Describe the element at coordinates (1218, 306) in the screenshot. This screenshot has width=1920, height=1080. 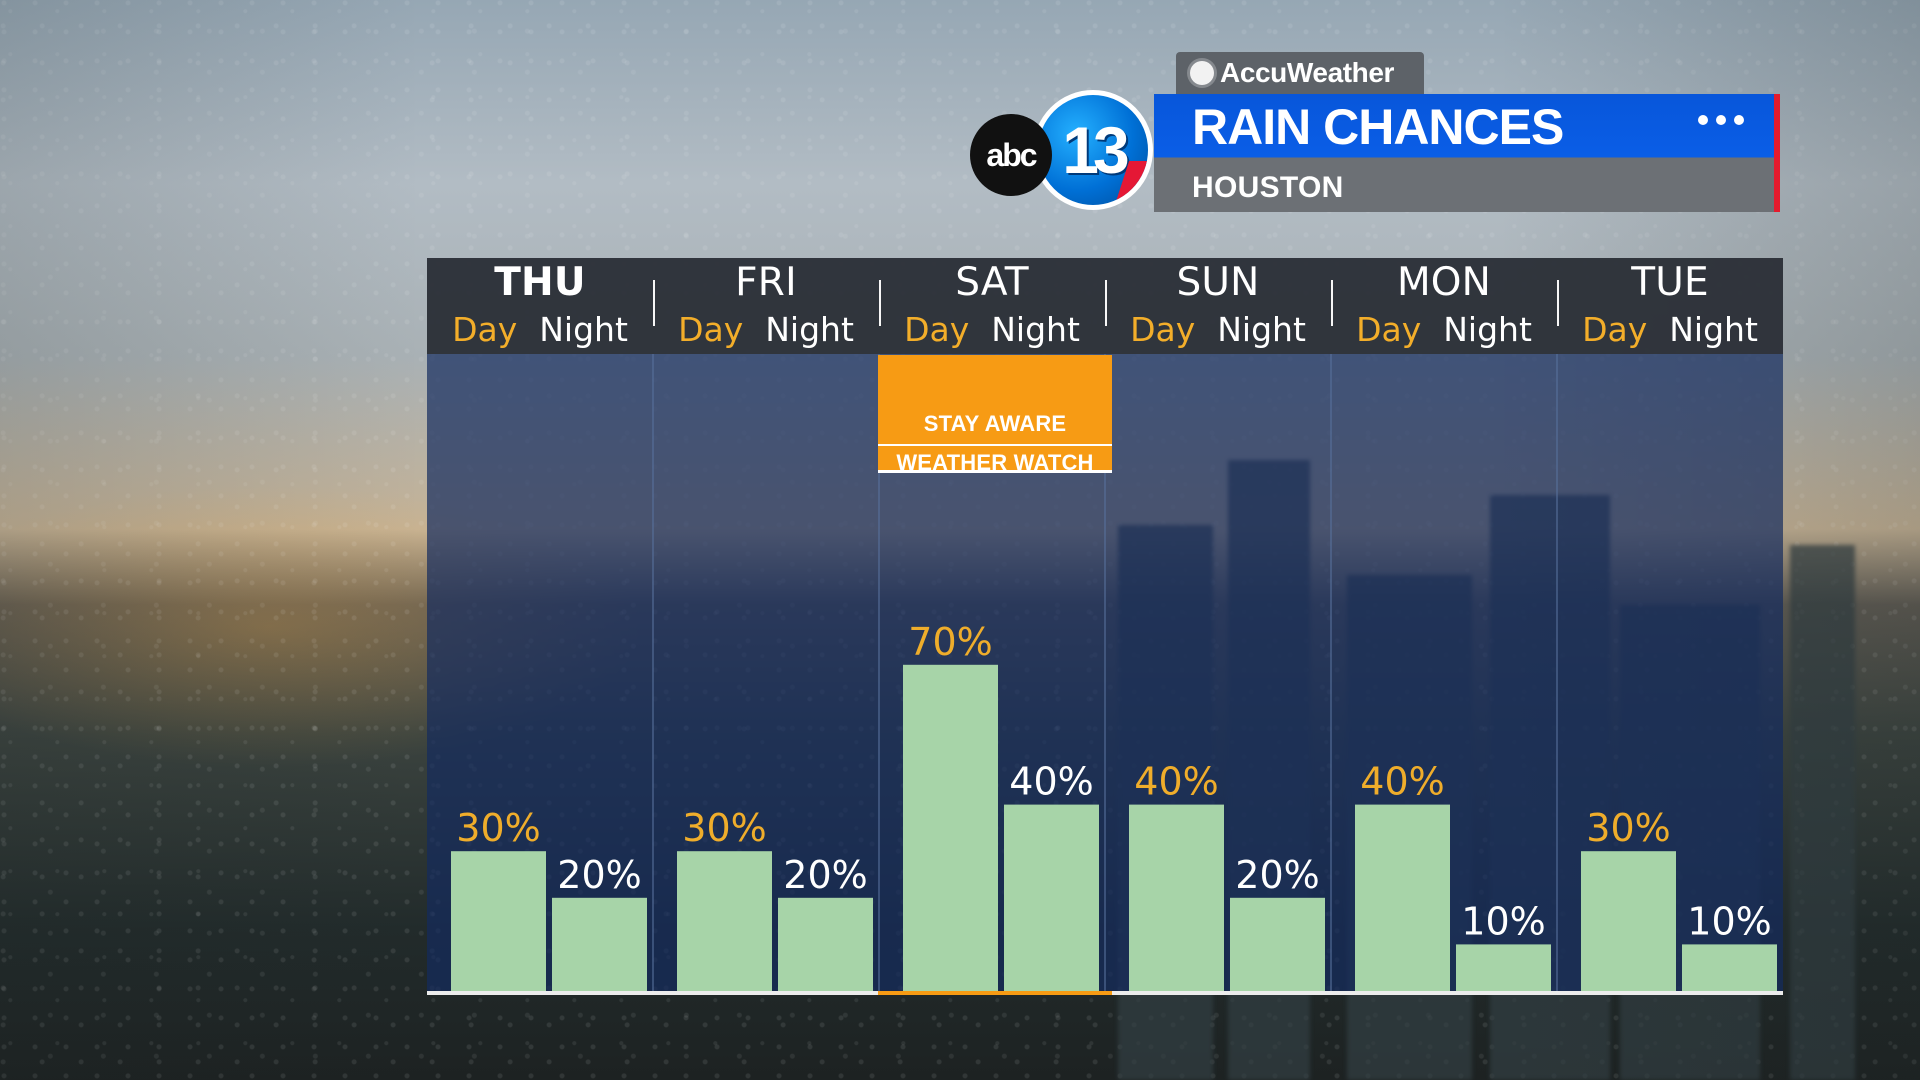
I see `day-column-header: SUN Day Night` at that location.